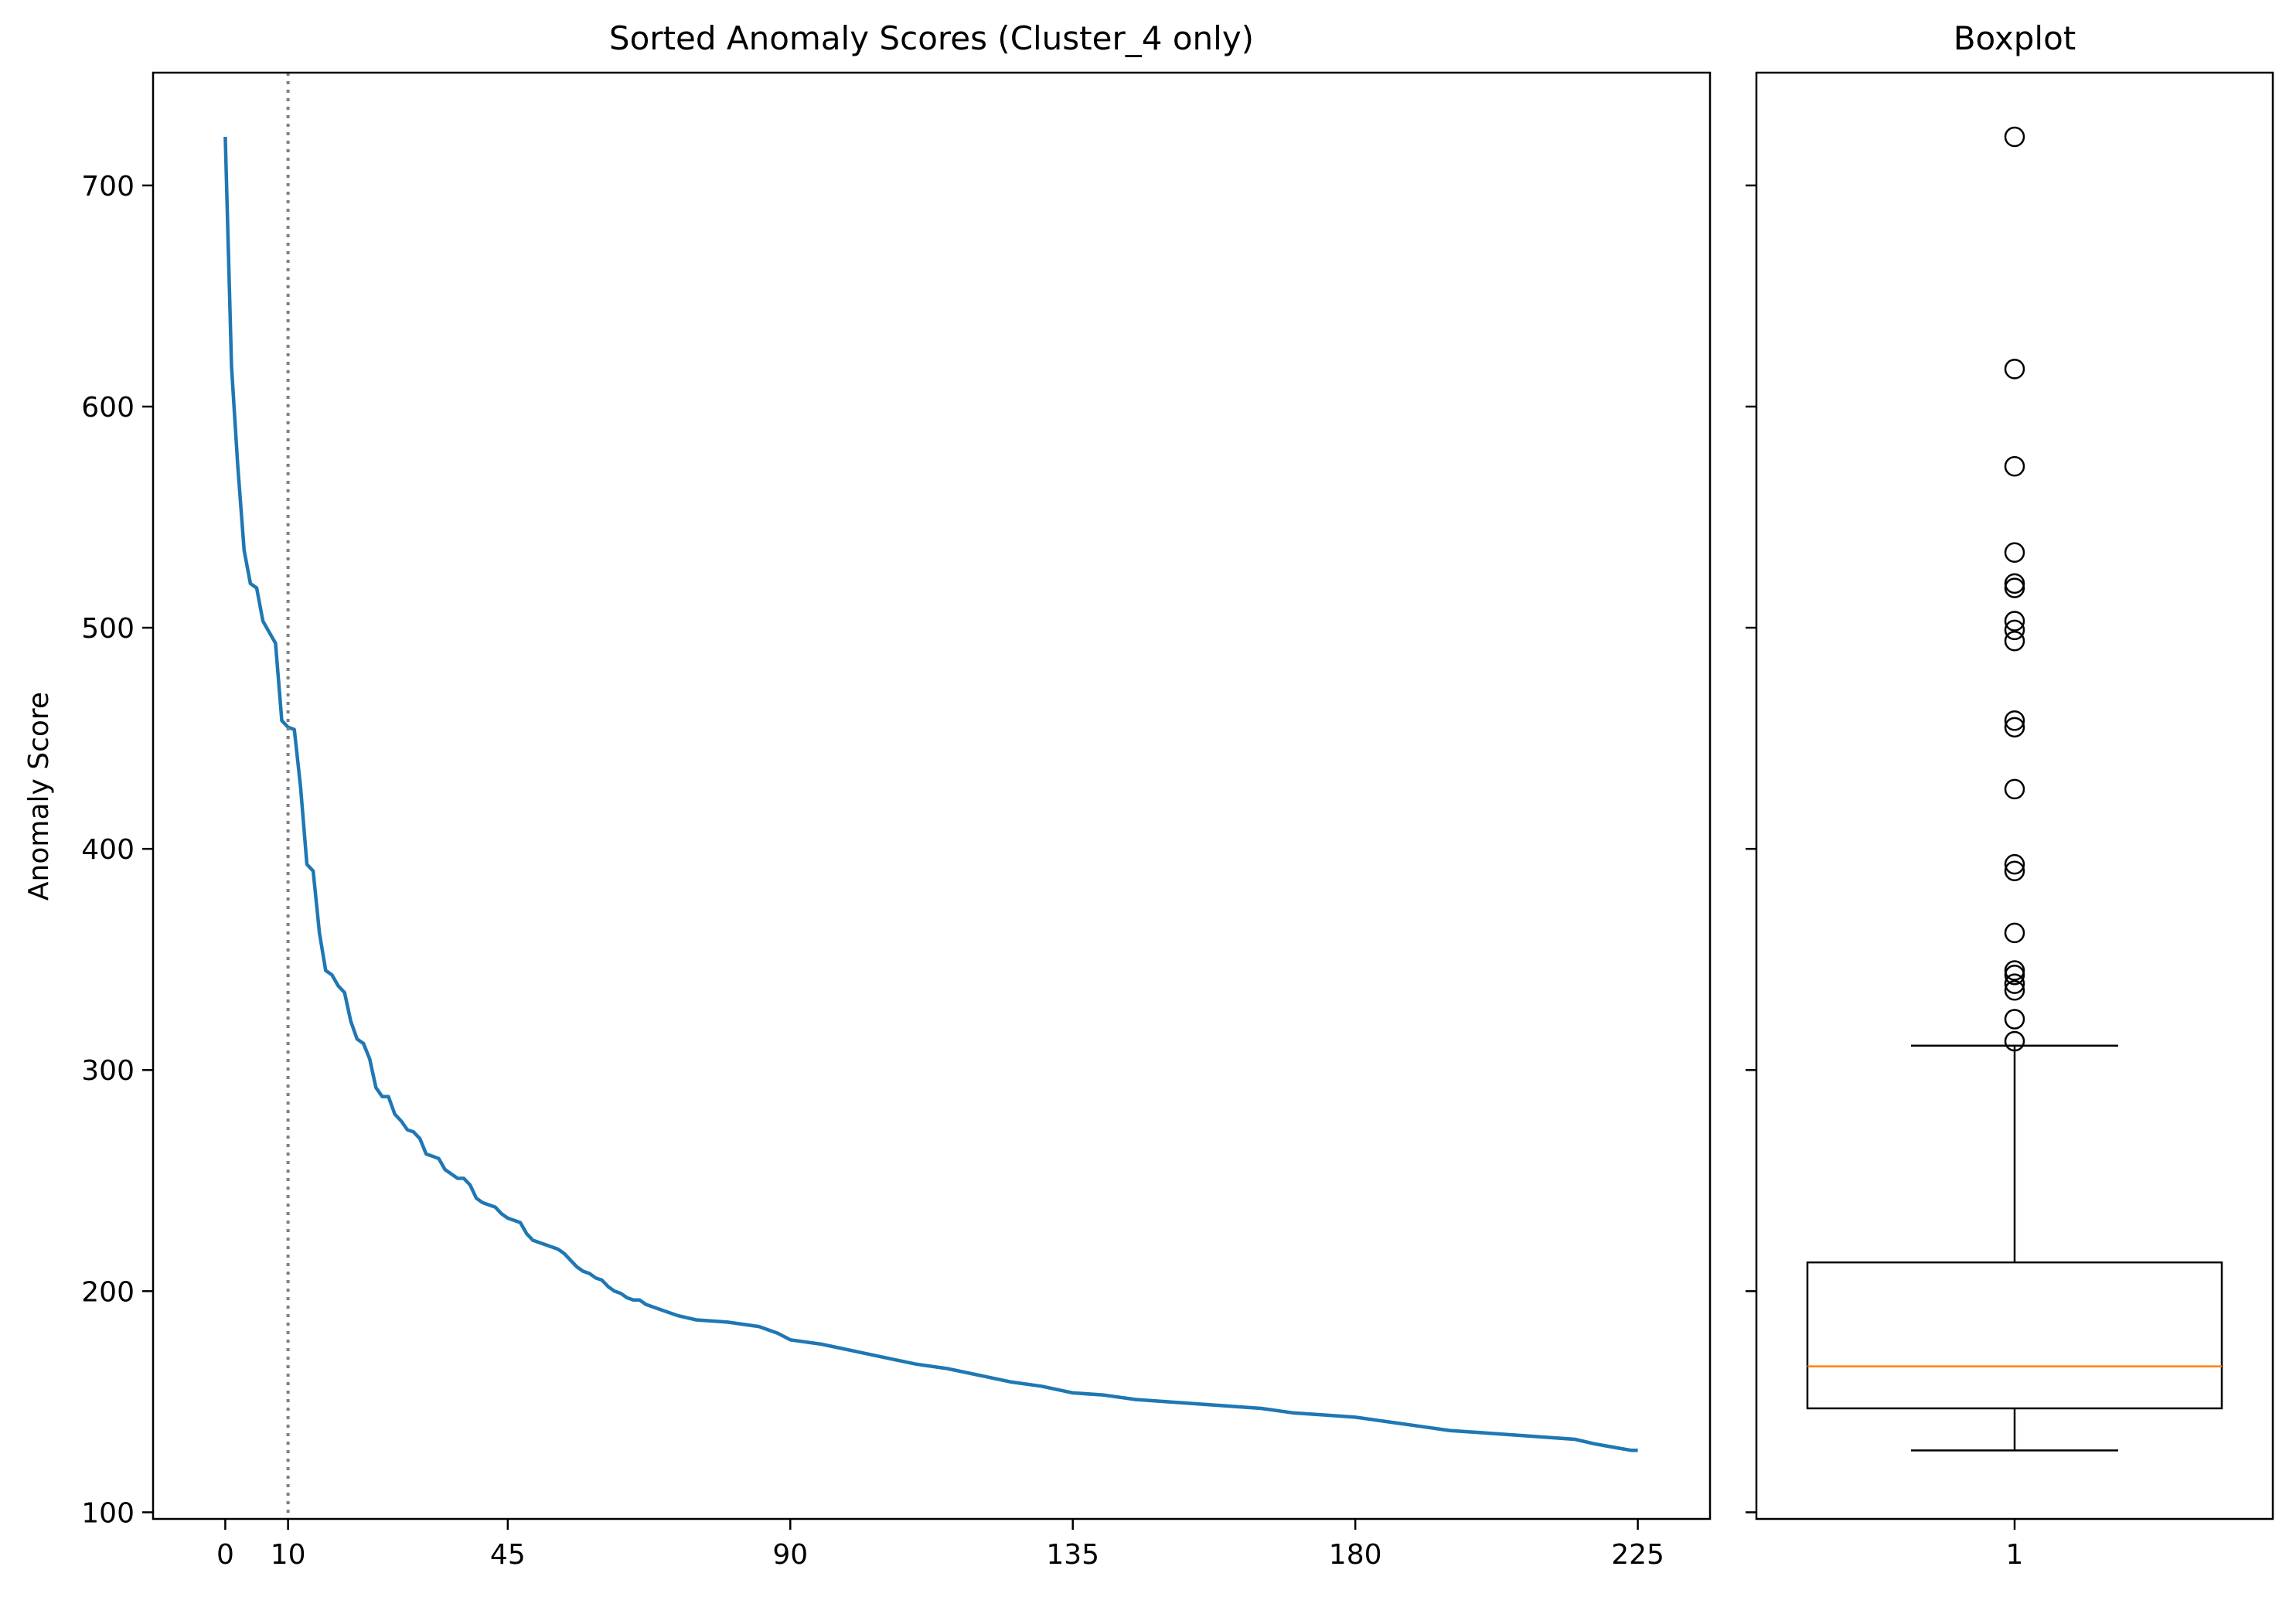 The height and width of the screenshot is (1597, 2296). What do you see at coordinates (2015, 1555) in the screenshot?
I see `x-tick-label: 1` at bounding box center [2015, 1555].